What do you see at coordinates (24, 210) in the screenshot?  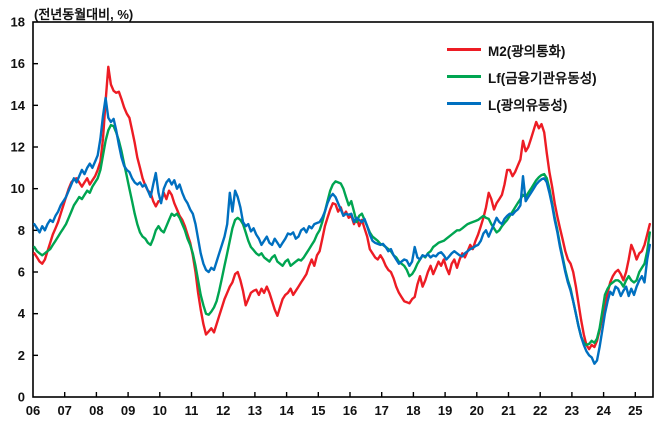 I see `y-axis: 0 2 4 6 8 10 12 14 16 18` at bounding box center [24, 210].